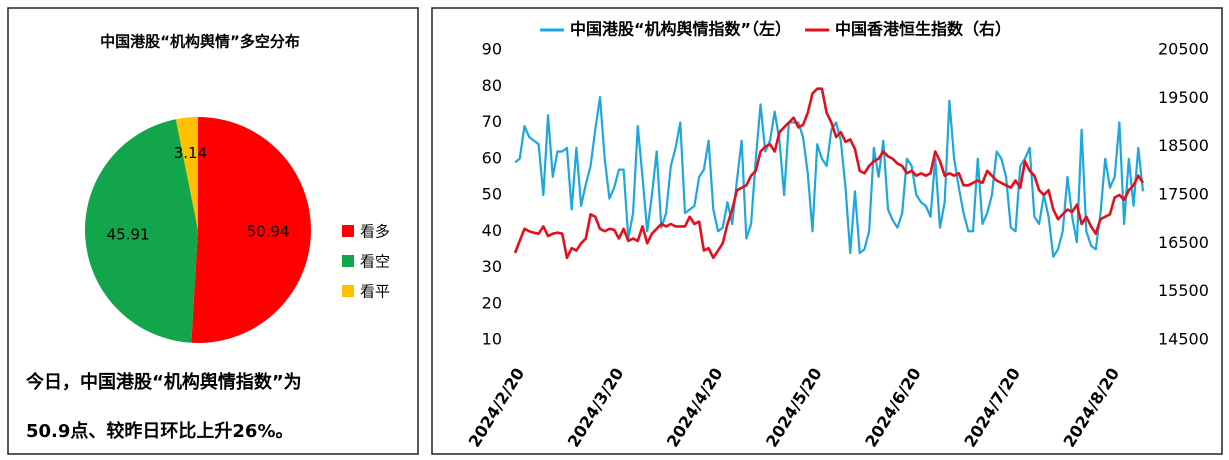 Image resolution: width=1229 pixels, height=460 pixels. What do you see at coordinates (492, 85) in the screenshot?
I see `y-tick-label: 80` at bounding box center [492, 85].